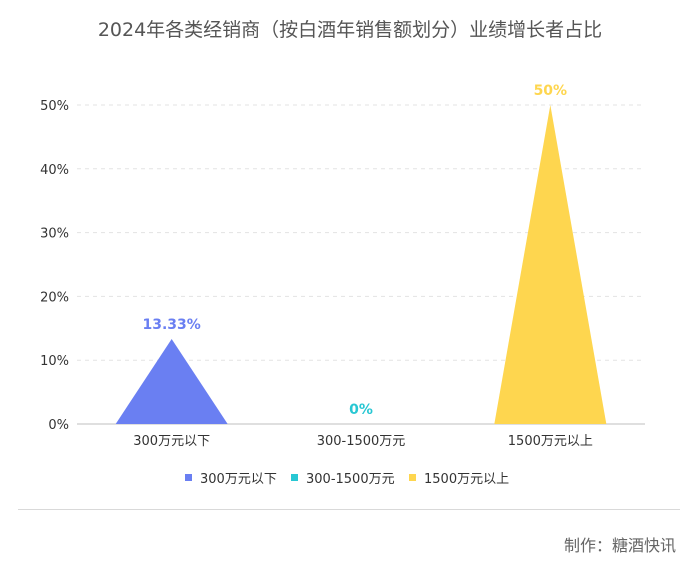 Image resolution: width=700 pixels, height=571 pixels. What do you see at coordinates (350, 479) in the screenshot?
I see `legend-label: 300-1500万元` at bounding box center [350, 479].